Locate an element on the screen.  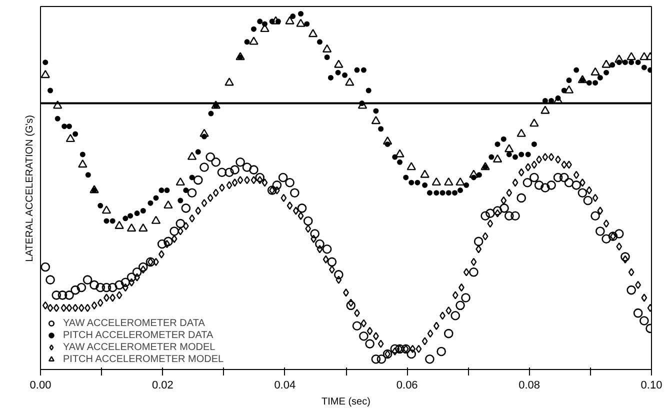
x-tick-label: 0.04 is located at coordinates (285, 386).